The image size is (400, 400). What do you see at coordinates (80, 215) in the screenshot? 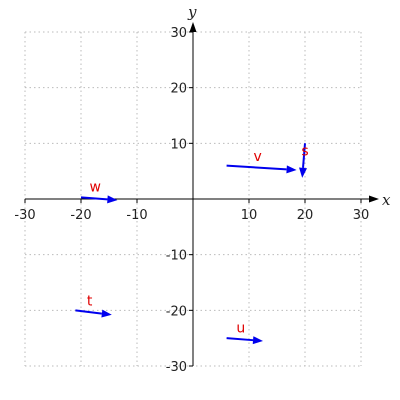
I see `x-tick-label: -20` at bounding box center [80, 215].